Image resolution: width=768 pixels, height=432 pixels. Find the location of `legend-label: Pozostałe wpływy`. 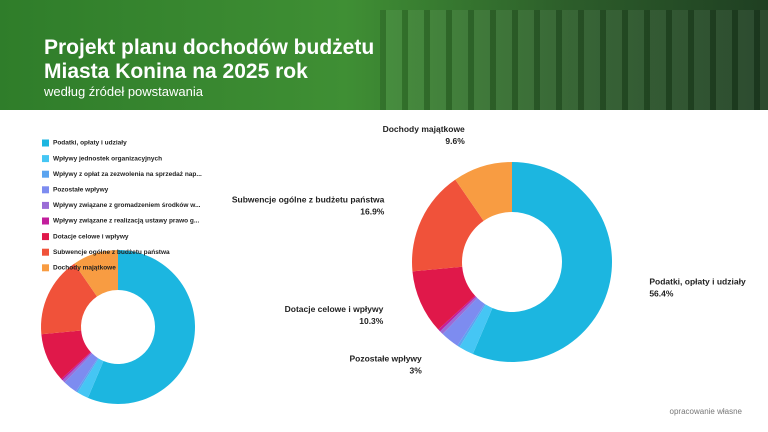

legend-label: Pozostałe wpływy is located at coordinates (81, 190).